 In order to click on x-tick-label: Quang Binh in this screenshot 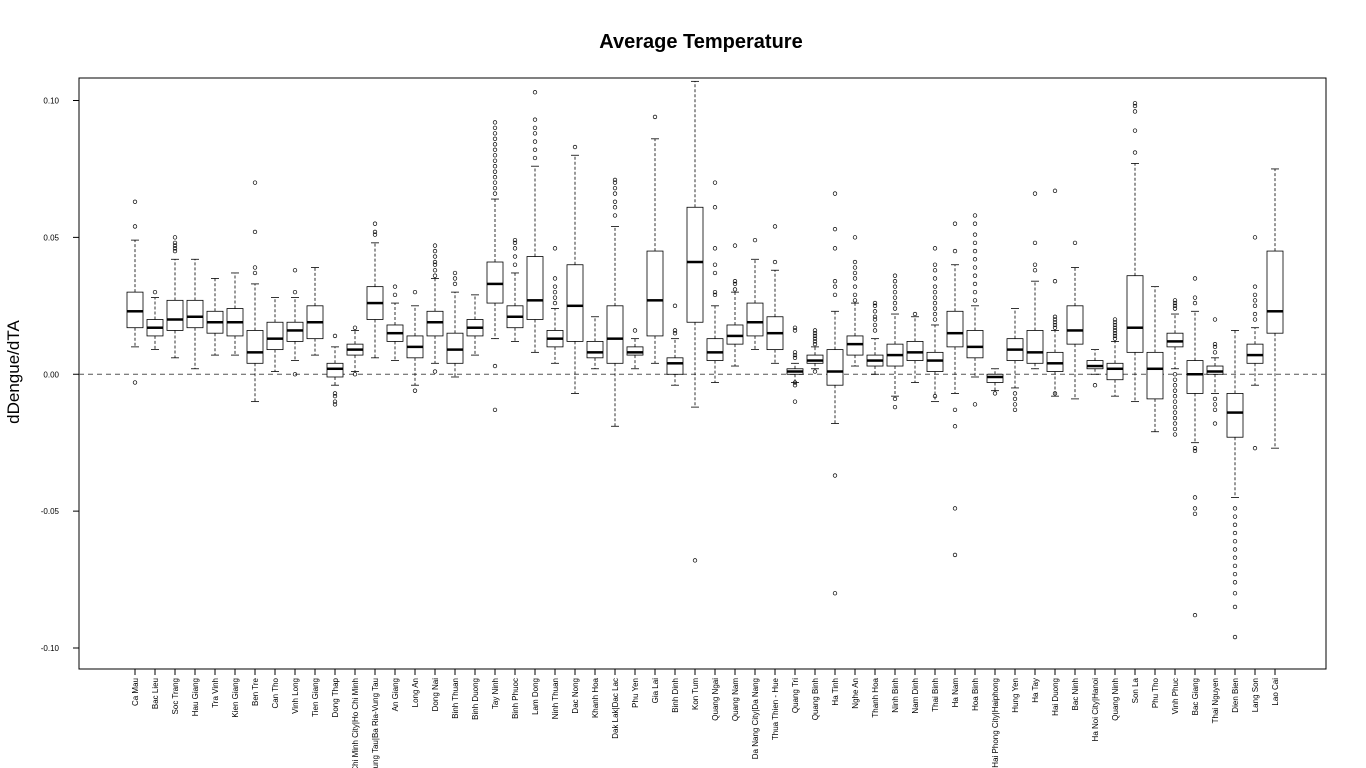, I will do `click(815, 699)`.